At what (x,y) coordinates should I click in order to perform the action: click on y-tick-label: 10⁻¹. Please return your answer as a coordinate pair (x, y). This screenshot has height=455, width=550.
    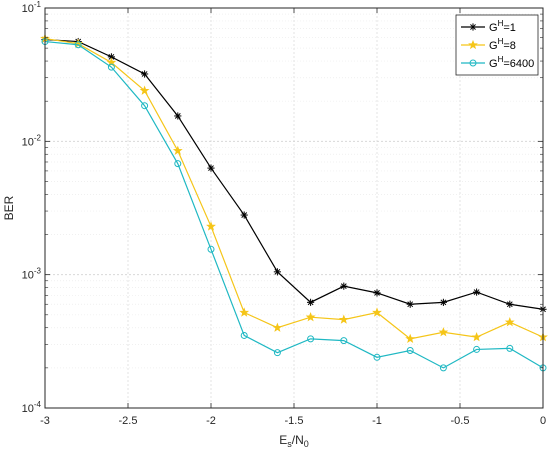
    Looking at the image, I should click on (32, 7).